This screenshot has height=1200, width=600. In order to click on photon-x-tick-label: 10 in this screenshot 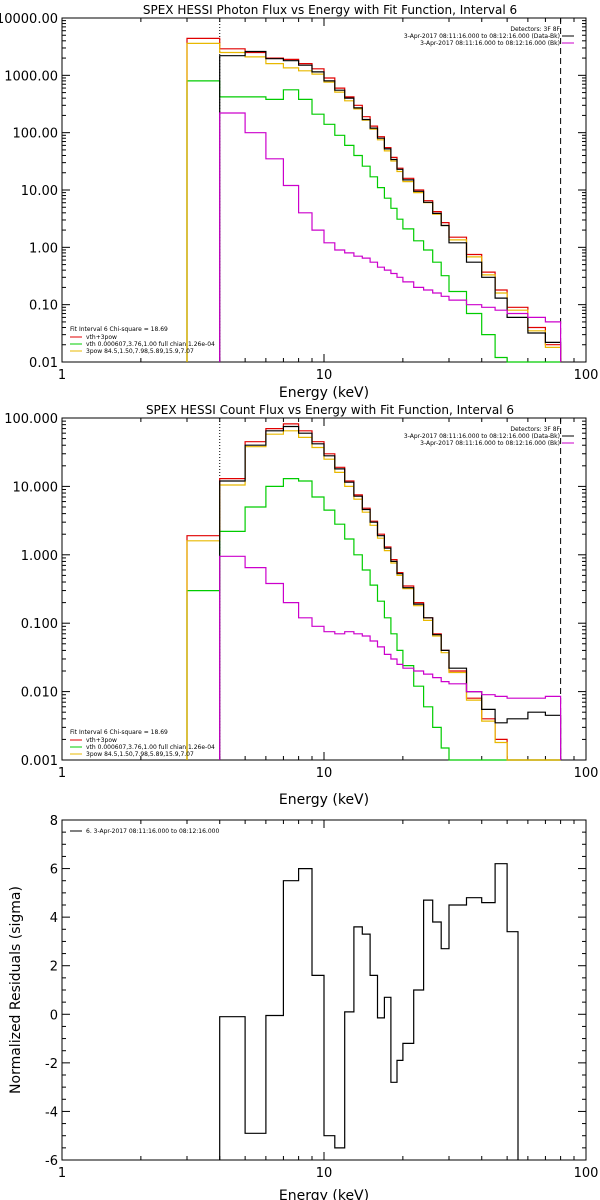, I will do `click(324, 375)`.